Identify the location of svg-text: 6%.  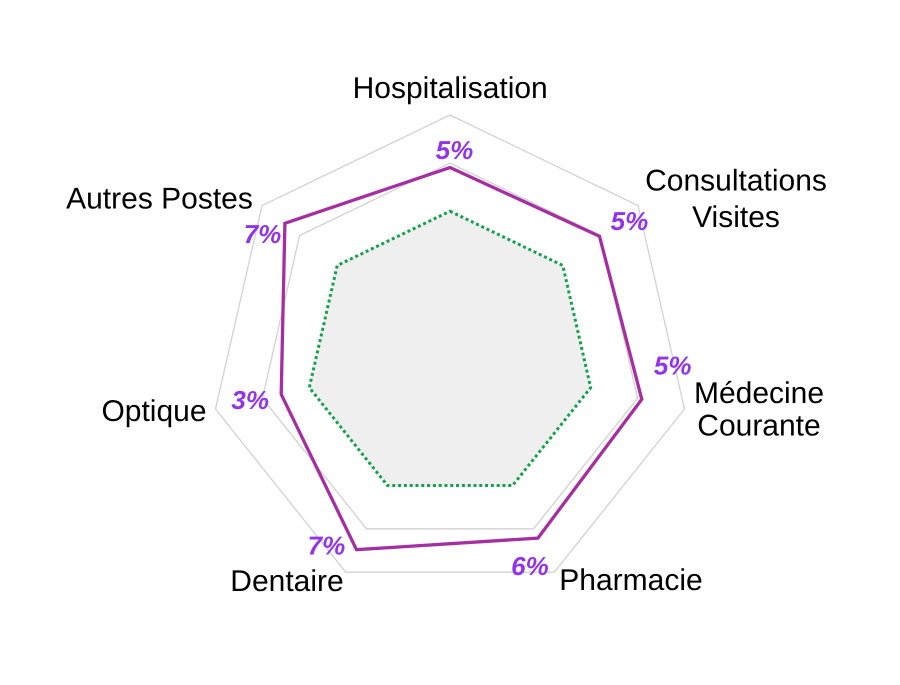
(530, 566).